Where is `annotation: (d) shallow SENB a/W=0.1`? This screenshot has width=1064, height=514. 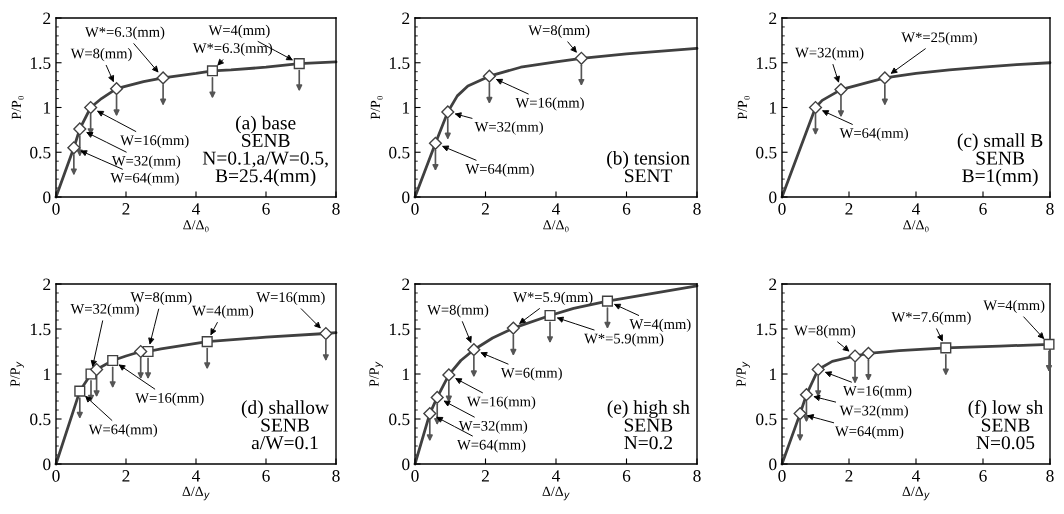 annotation: (d) shallow SENB a/W=0.1 is located at coordinates (285, 425).